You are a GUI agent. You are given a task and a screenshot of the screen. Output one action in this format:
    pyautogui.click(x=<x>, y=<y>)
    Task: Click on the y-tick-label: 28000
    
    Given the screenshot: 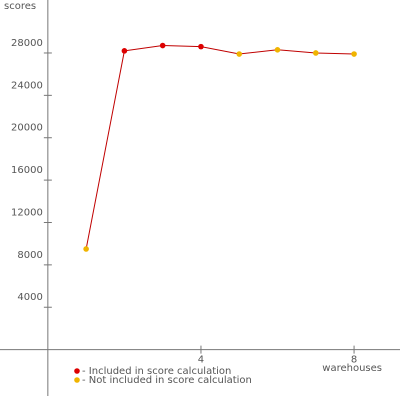 What is the action you would take?
    pyautogui.click(x=27, y=43)
    